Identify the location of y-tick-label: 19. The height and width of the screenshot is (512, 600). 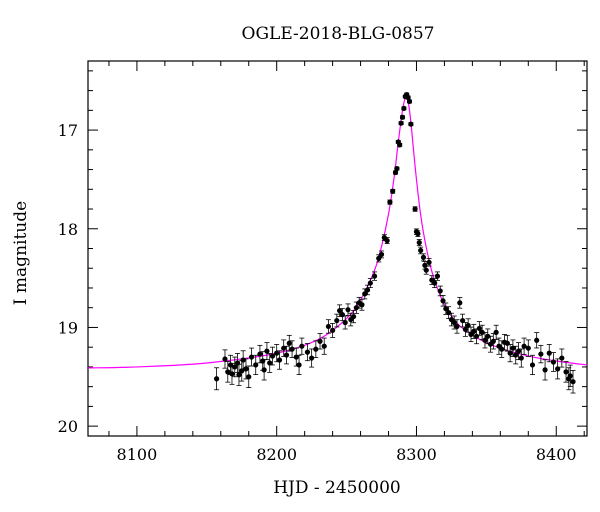
(68, 327).